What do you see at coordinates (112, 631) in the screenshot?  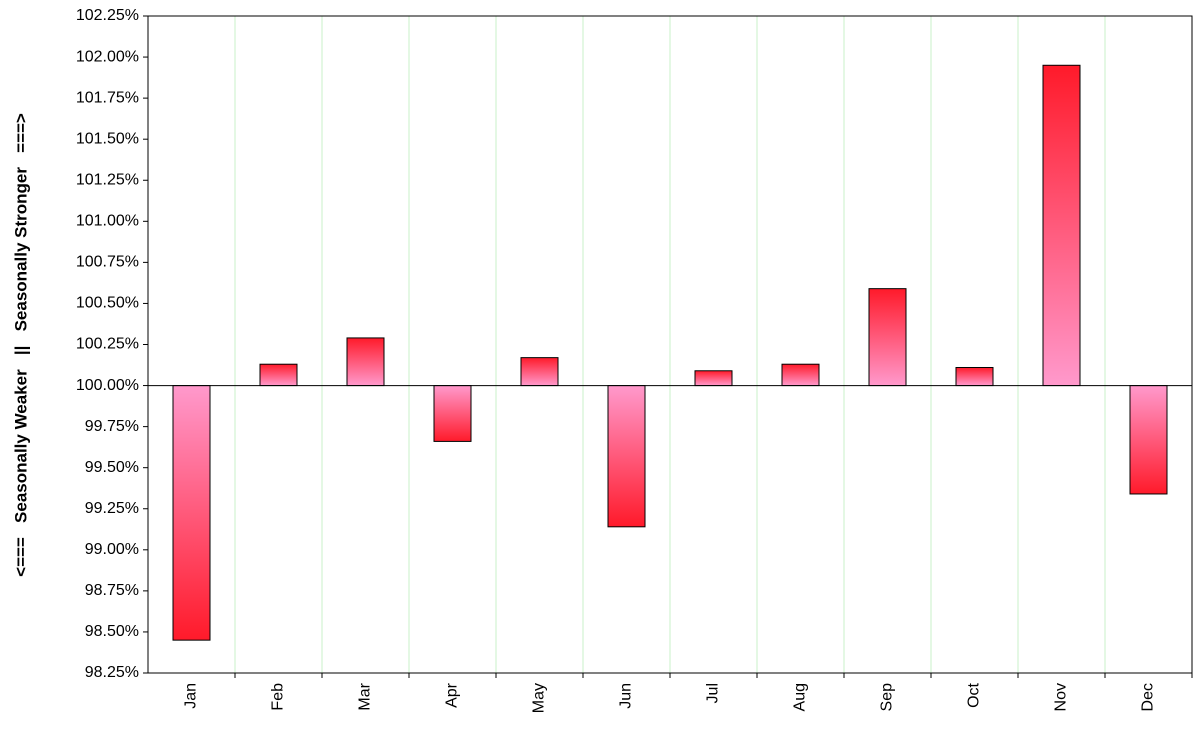 I see `y-tick-label: 98.50%` at bounding box center [112, 631].